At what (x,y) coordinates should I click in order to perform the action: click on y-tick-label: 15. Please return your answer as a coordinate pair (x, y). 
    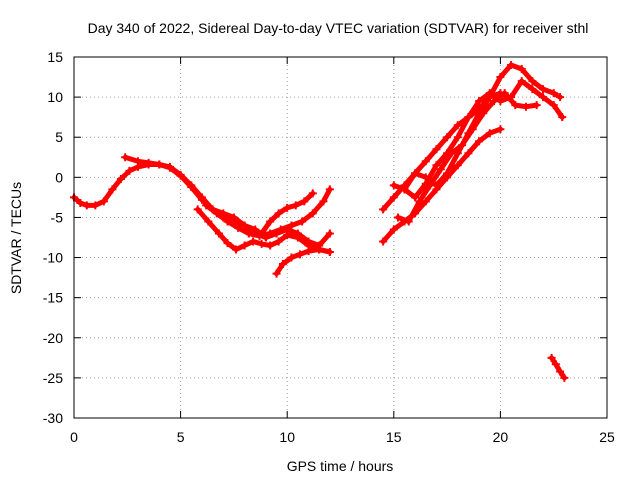
    Looking at the image, I should click on (55, 57).